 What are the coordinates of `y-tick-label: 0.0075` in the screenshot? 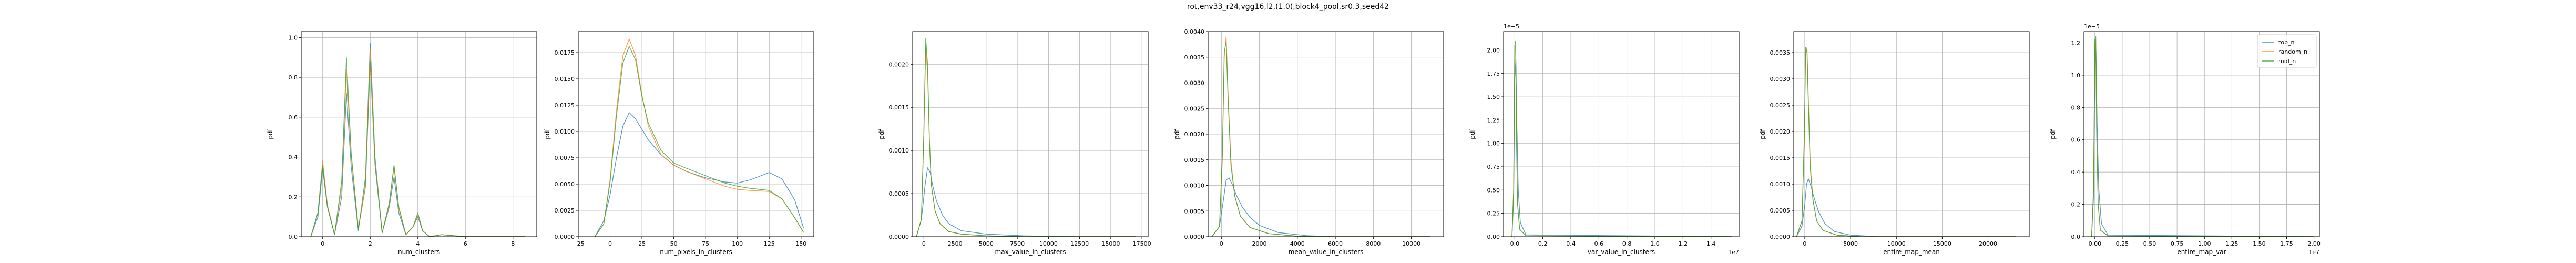 It's located at (565, 158).